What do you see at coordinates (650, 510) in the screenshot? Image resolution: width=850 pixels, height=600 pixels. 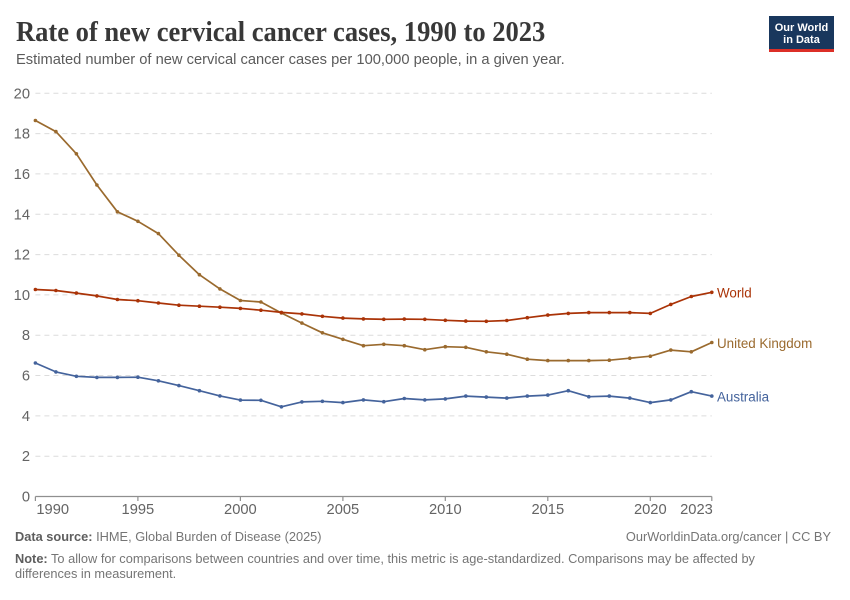 I see `svg-text: 2020` at bounding box center [650, 510].